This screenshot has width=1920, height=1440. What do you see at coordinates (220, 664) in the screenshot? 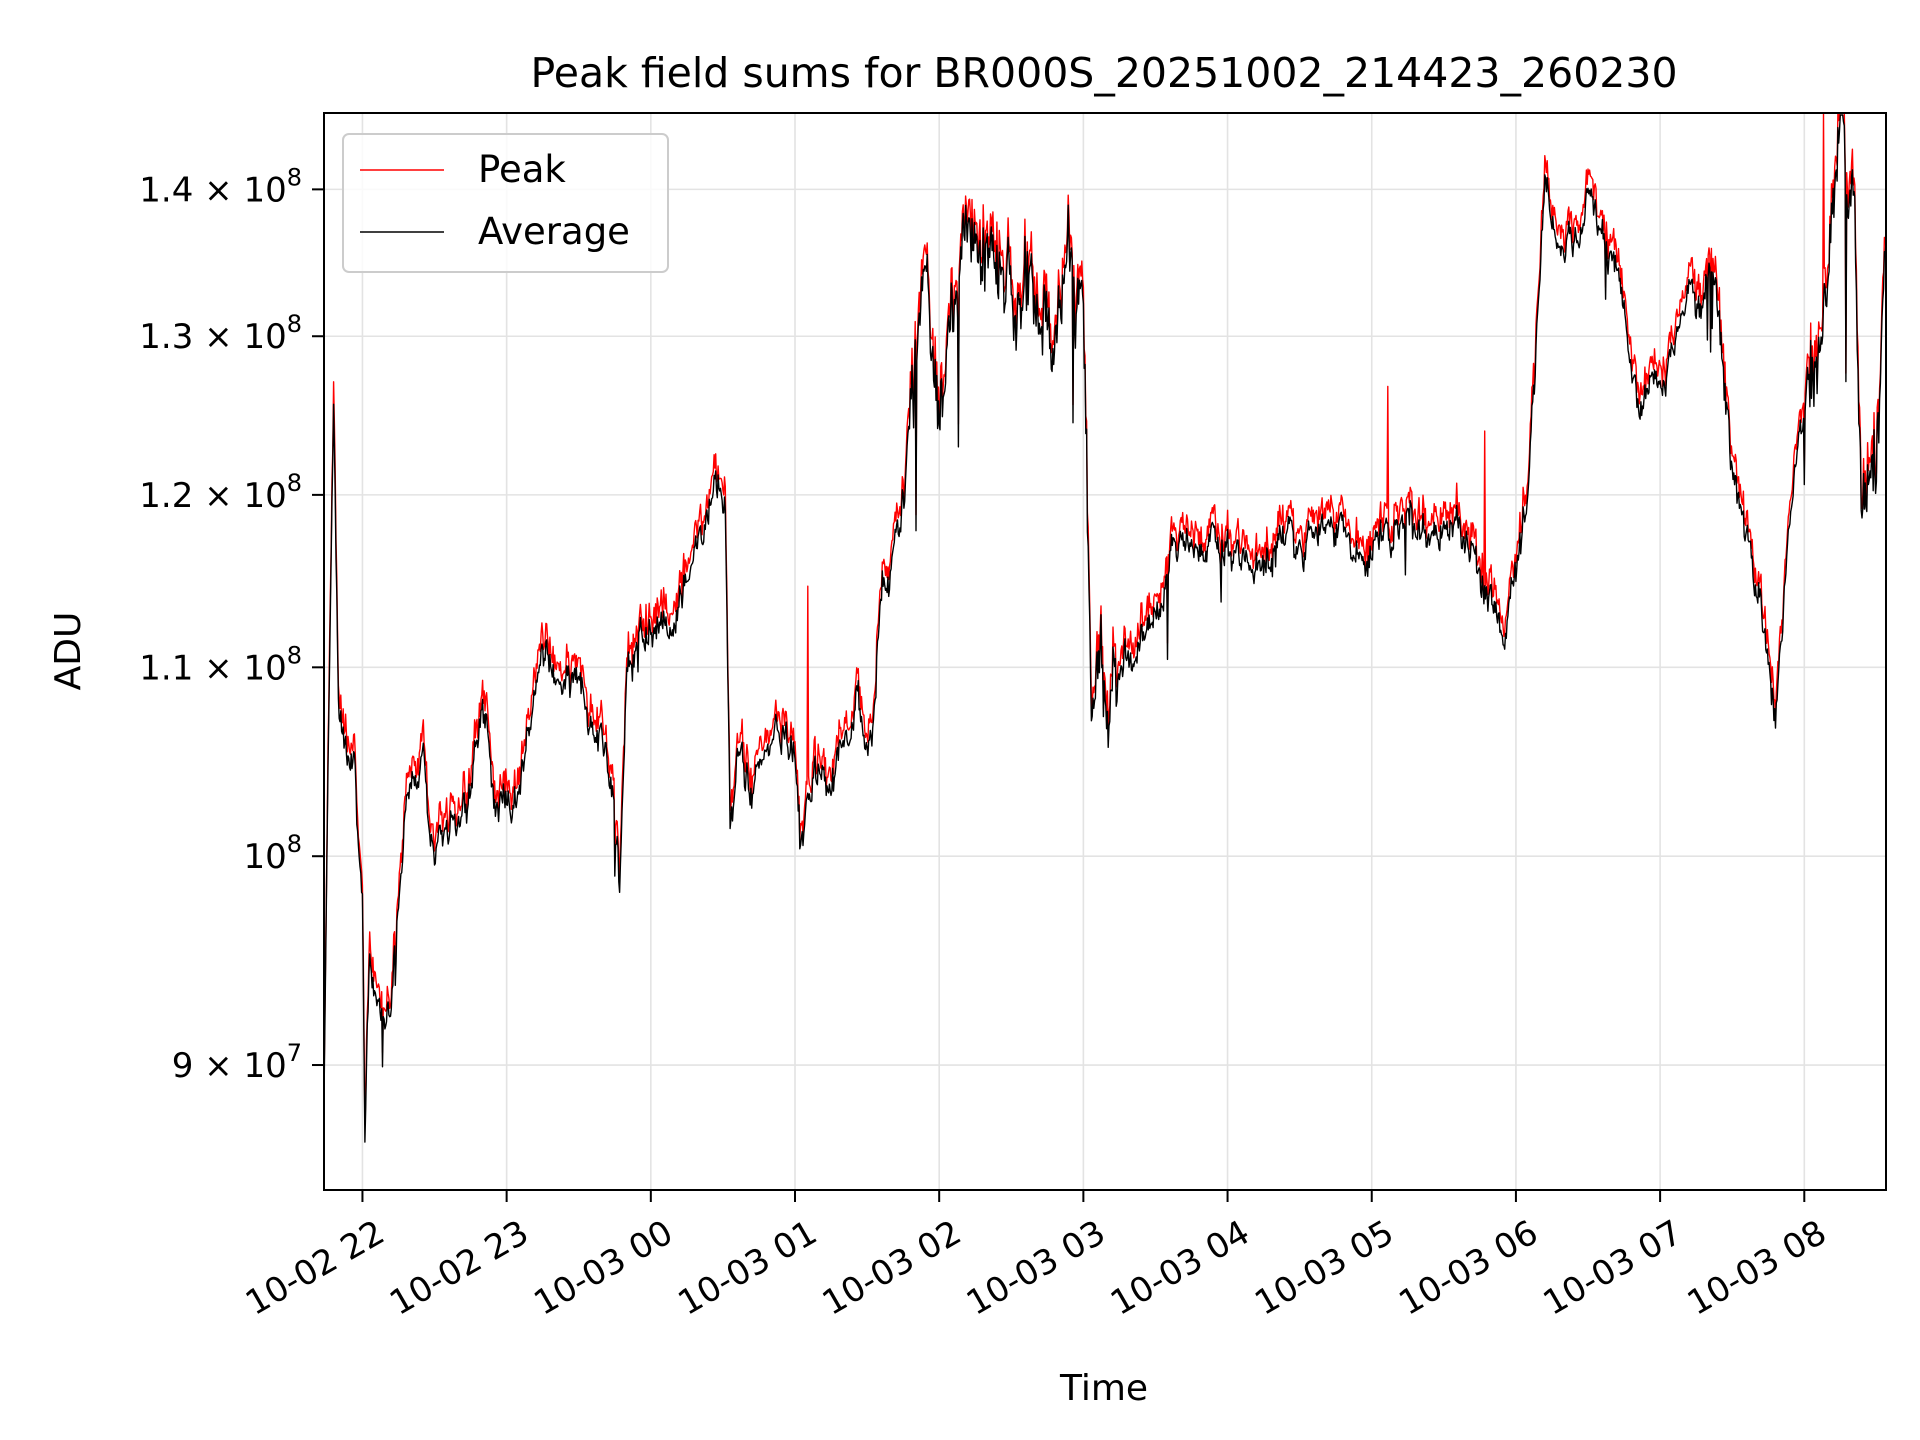
I see `y-tick-label: 1.1 × 108` at bounding box center [220, 664].